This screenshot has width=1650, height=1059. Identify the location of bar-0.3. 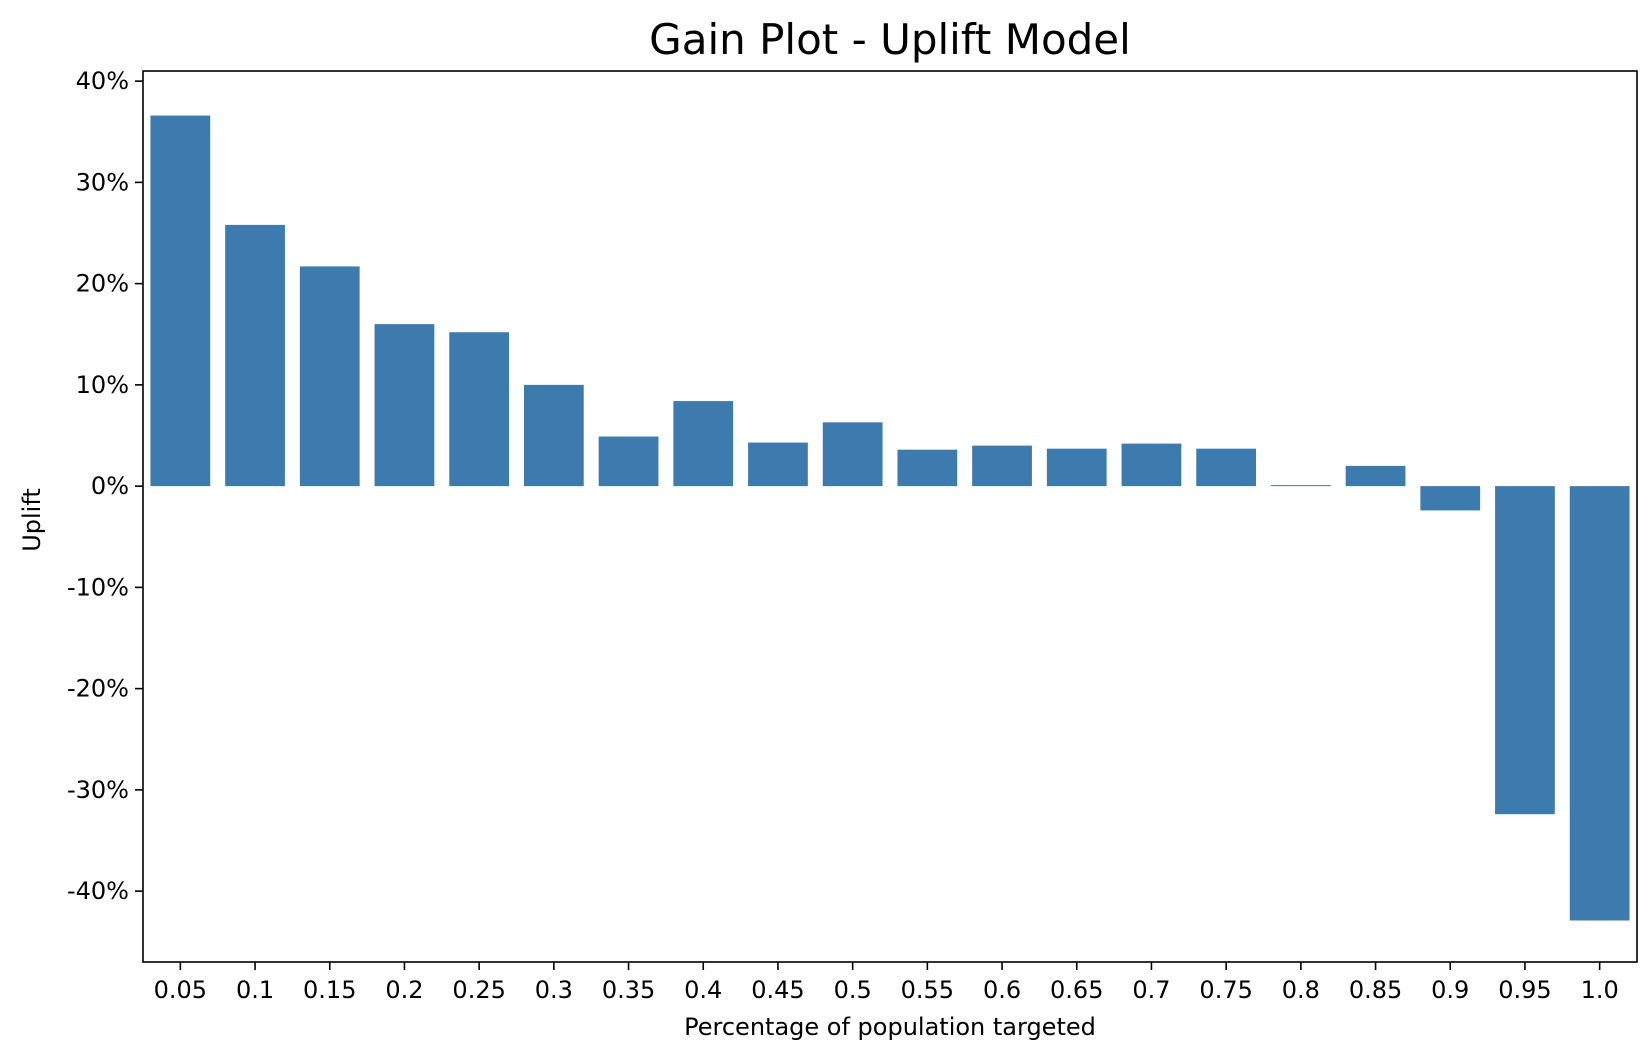
(553, 435).